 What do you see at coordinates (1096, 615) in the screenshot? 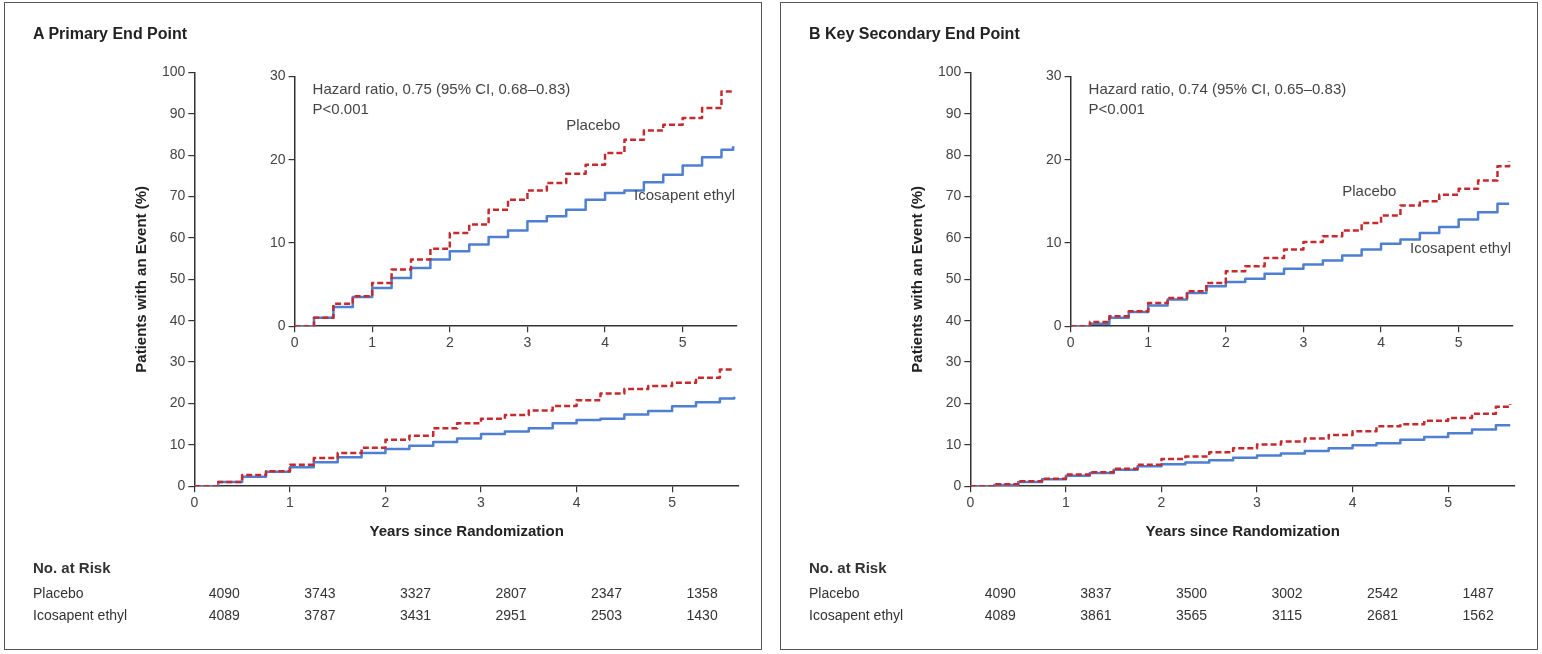
I see `text: 3861` at bounding box center [1096, 615].